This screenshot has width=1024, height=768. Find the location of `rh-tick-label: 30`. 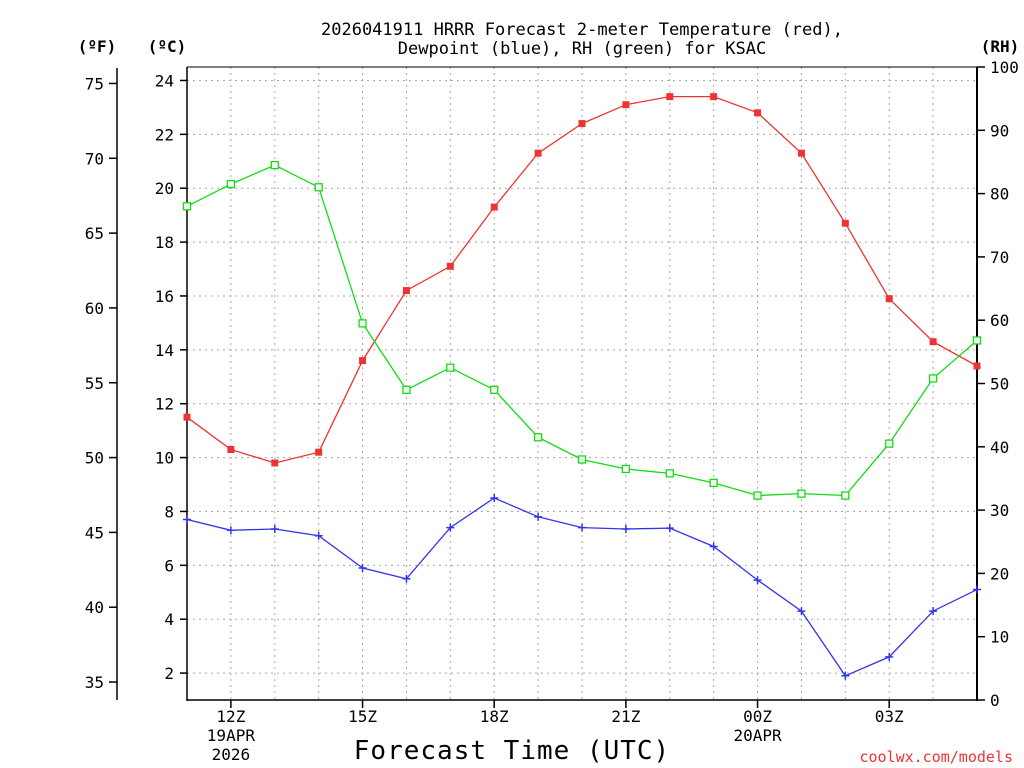

rh-tick-label: 30 is located at coordinates (999, 510).